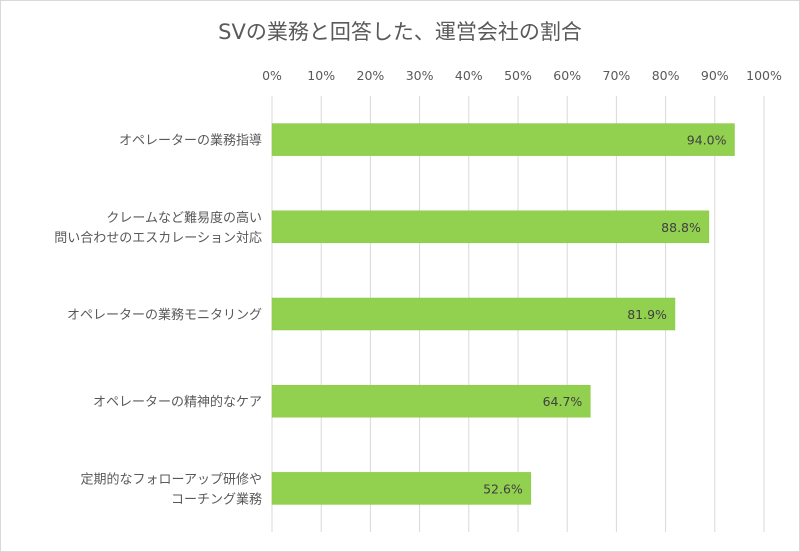 This screenshot has height=552, width=800. What do you see at coordinates (371, 75) in the screenshot?
I see `x-tick-label: 20%` at bounding box center [371, 75].